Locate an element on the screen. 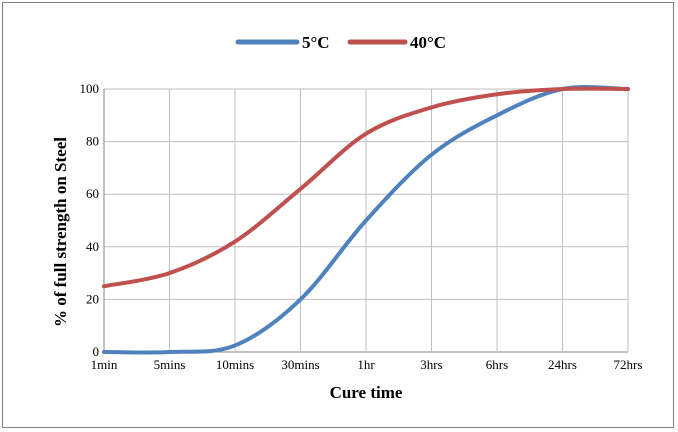 The width and height of the screenshot is (678, 432). x-tick-label: 6hrs is located at coordinates (497, 364).